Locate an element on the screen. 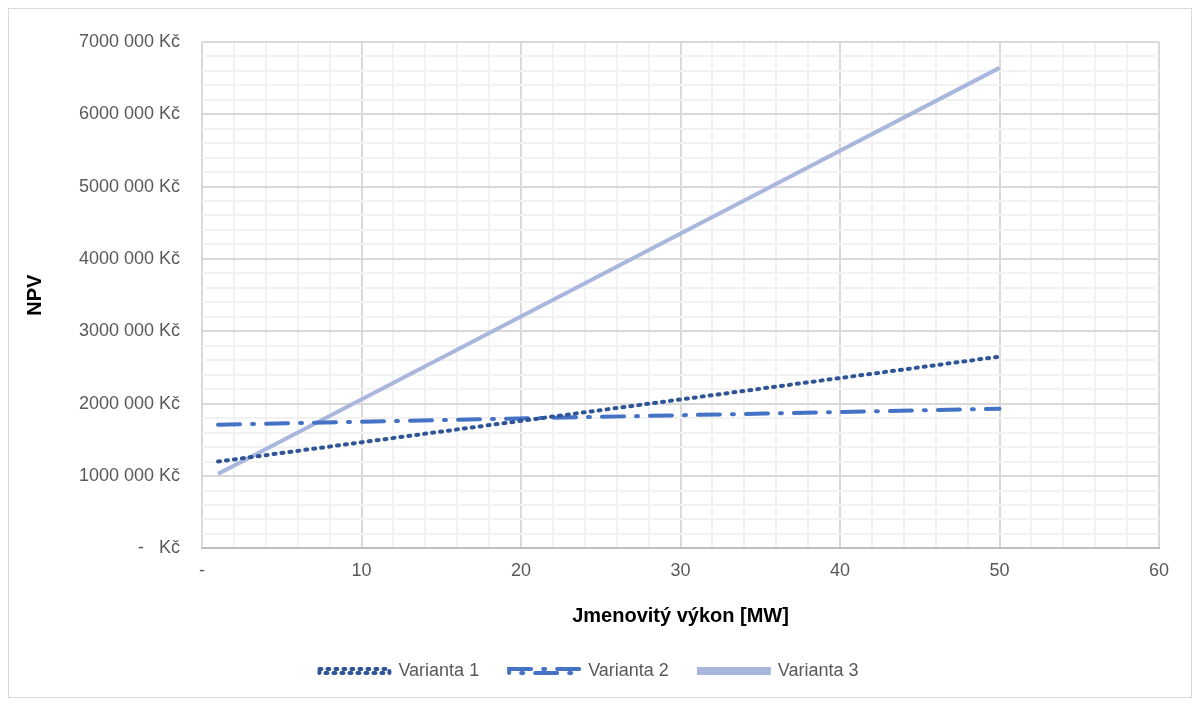 The width and height of the screenshot is (1200, 707). y-tick-label: 5000 000 Kč is located at coordinates (129, 185).